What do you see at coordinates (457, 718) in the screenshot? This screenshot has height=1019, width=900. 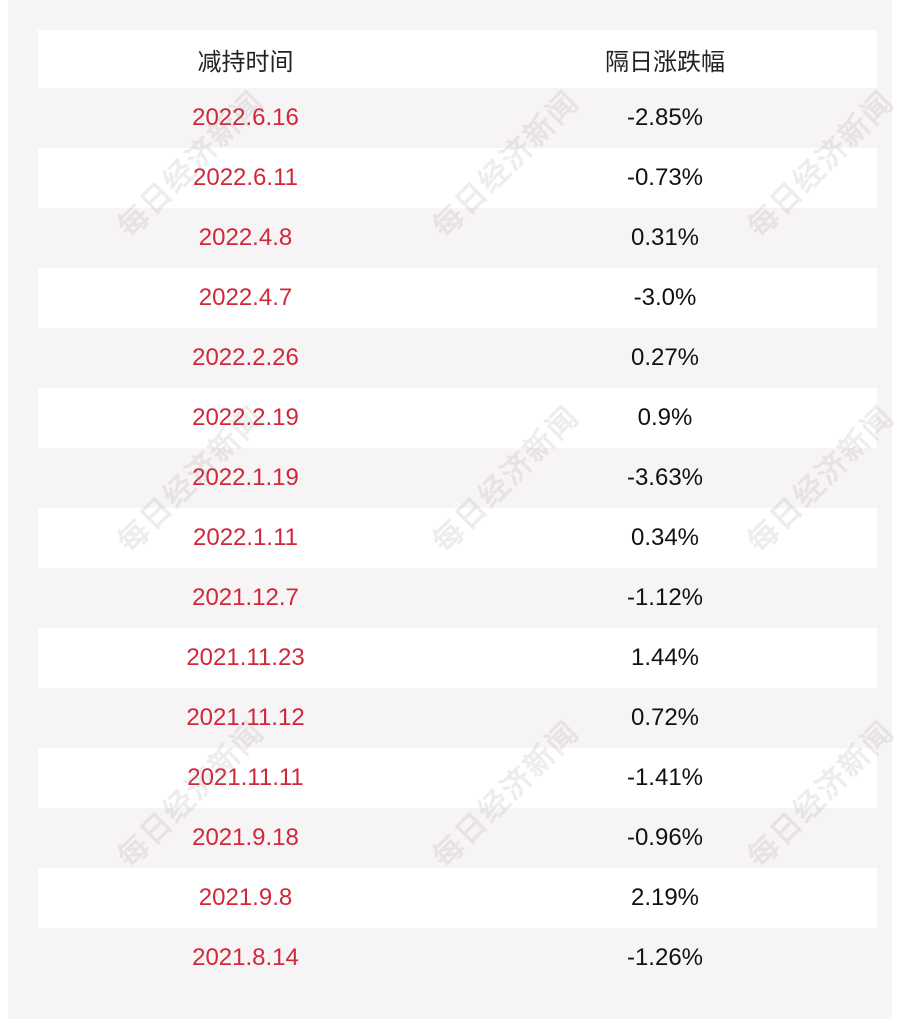 I see `table-row: 2021.11.12 0.72%` at bounding box center [457, 718].